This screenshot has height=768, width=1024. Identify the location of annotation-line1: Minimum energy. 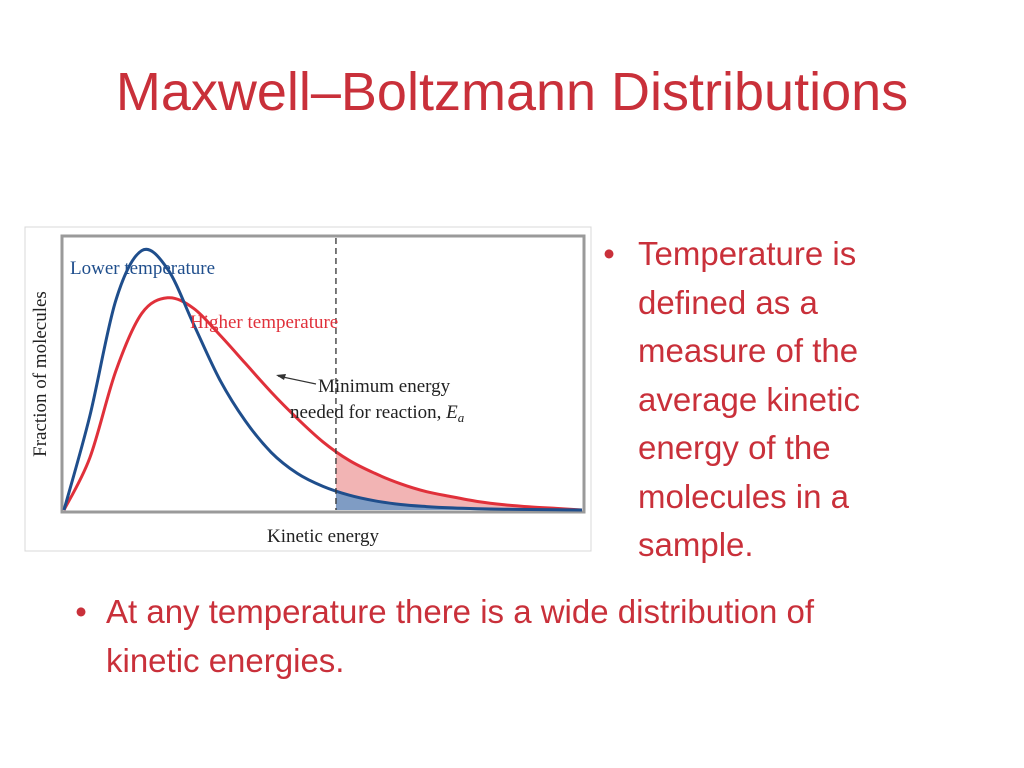
(384, 386).